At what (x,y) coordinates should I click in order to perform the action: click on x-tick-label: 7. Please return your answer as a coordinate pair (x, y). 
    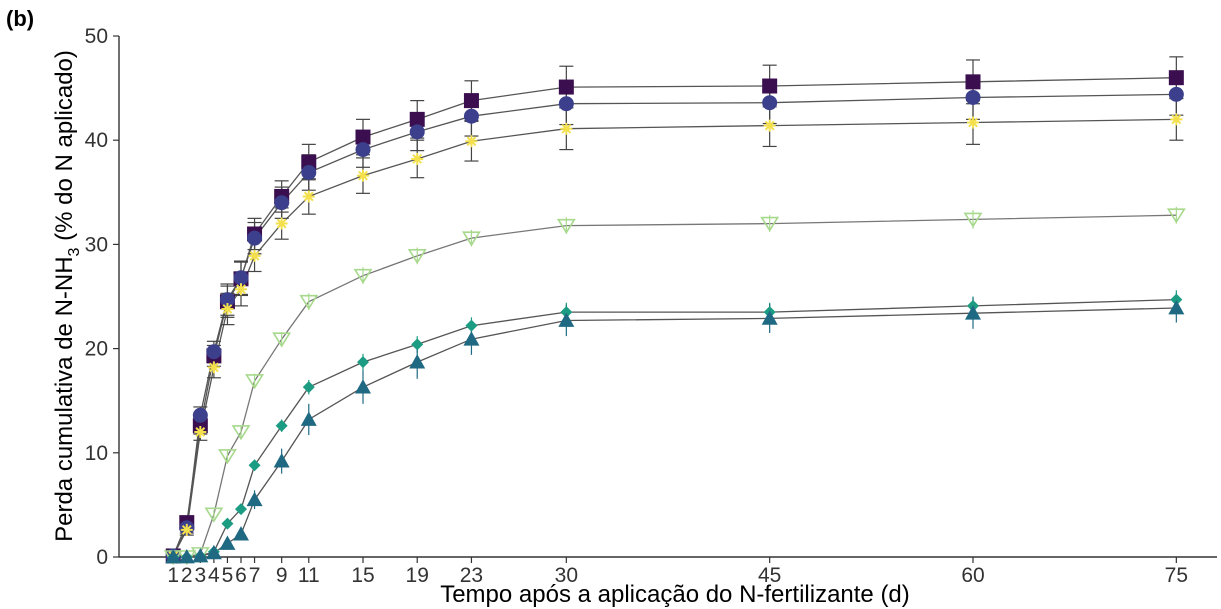
    Looking at the image, I should click on (255, 575).